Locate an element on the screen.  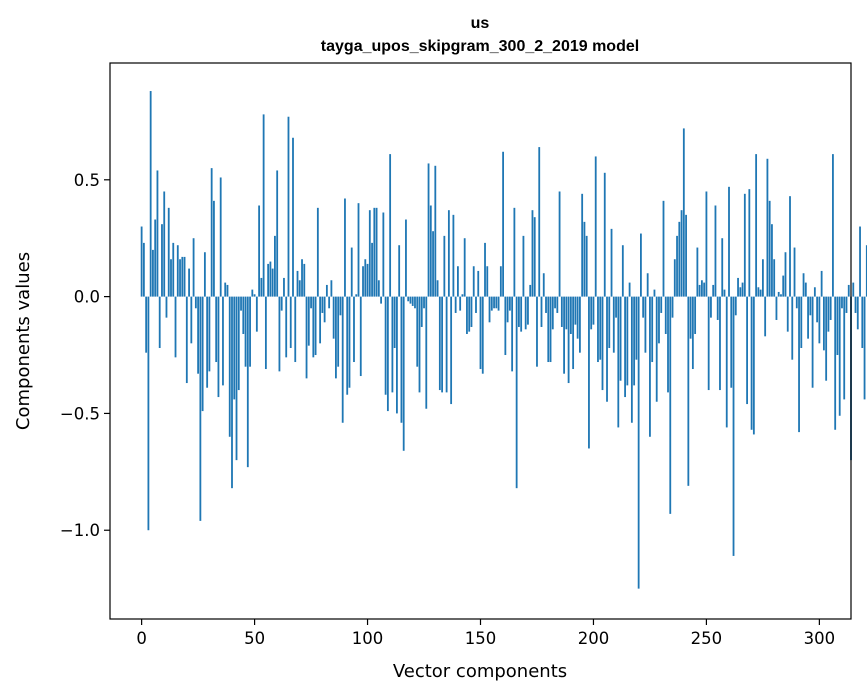
x-tick-label-100: 100 is located at coordinates (368, 638).